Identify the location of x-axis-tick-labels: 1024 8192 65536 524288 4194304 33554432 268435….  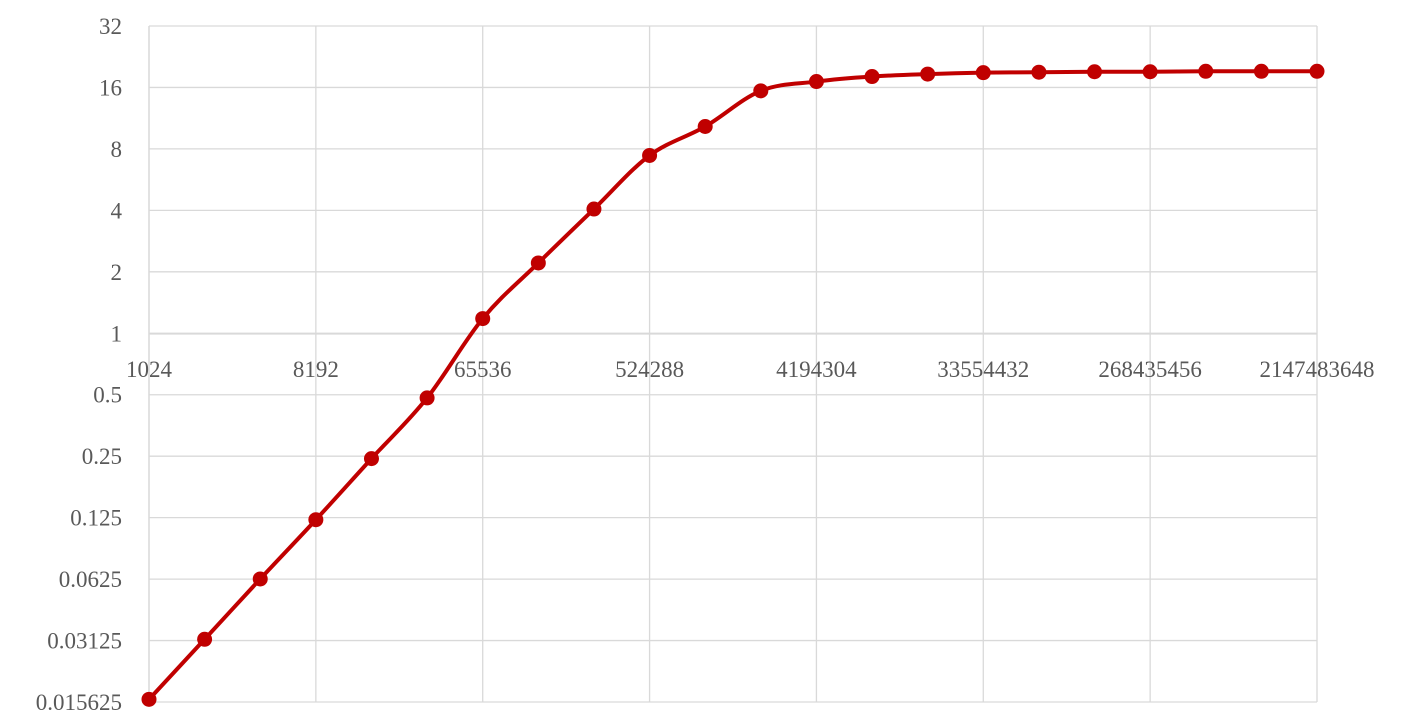
(750, 369).